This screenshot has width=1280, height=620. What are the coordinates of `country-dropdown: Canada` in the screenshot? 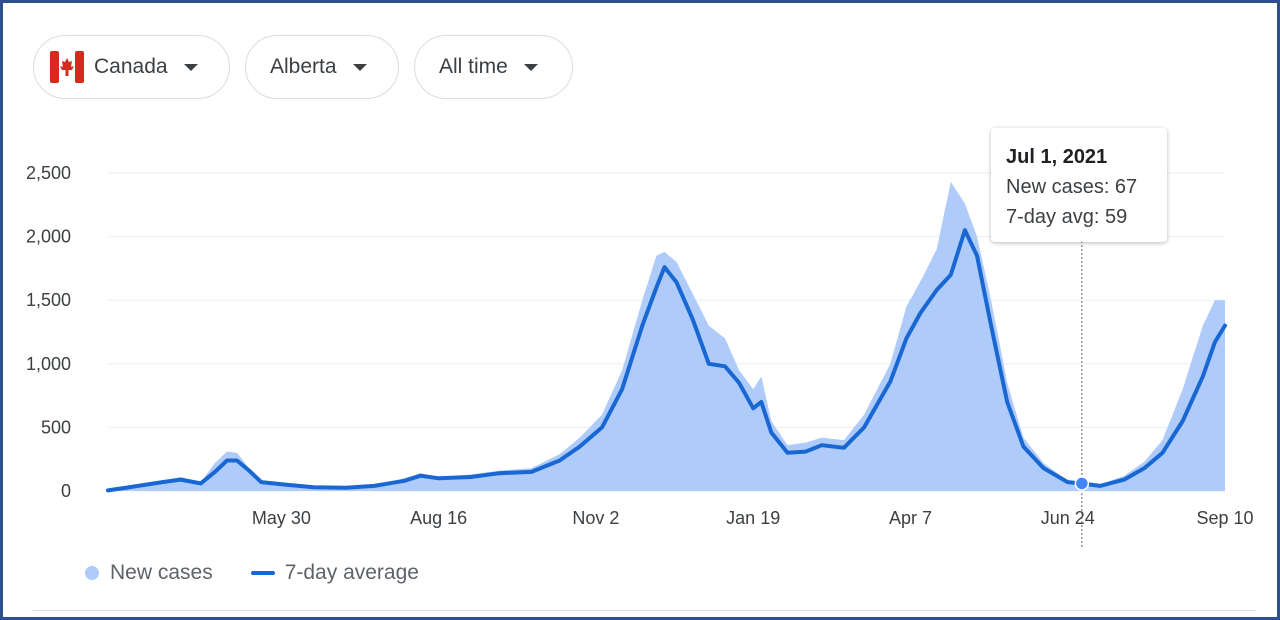 It's located at (131, 67).